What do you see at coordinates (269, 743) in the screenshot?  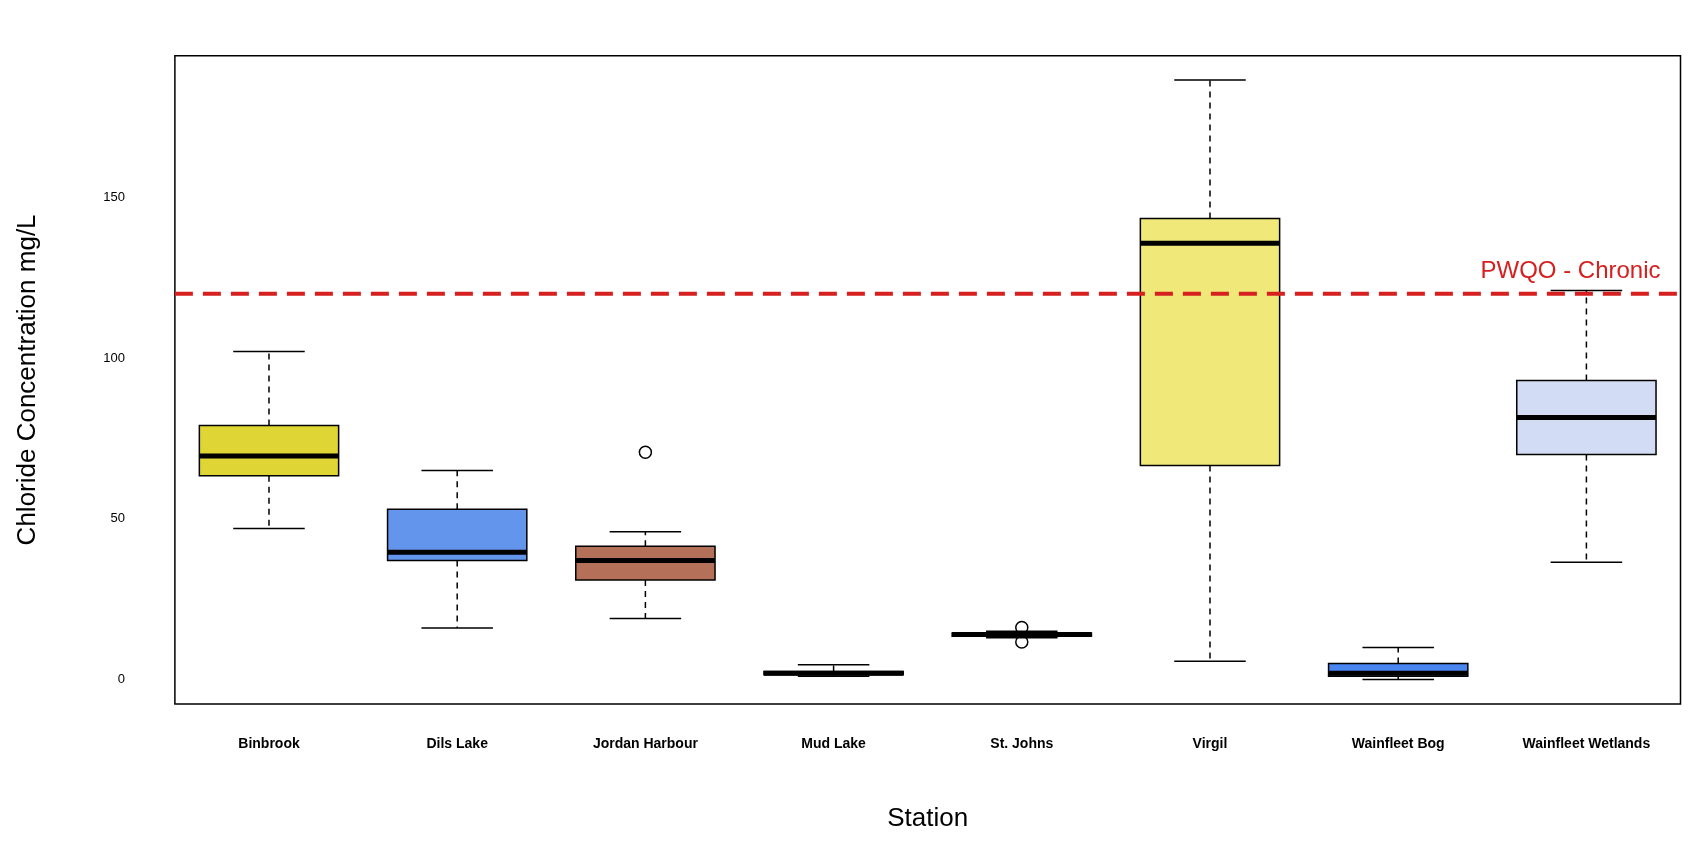 I see `x-tick-label: Binbrook` at bounding box center [269, 743].